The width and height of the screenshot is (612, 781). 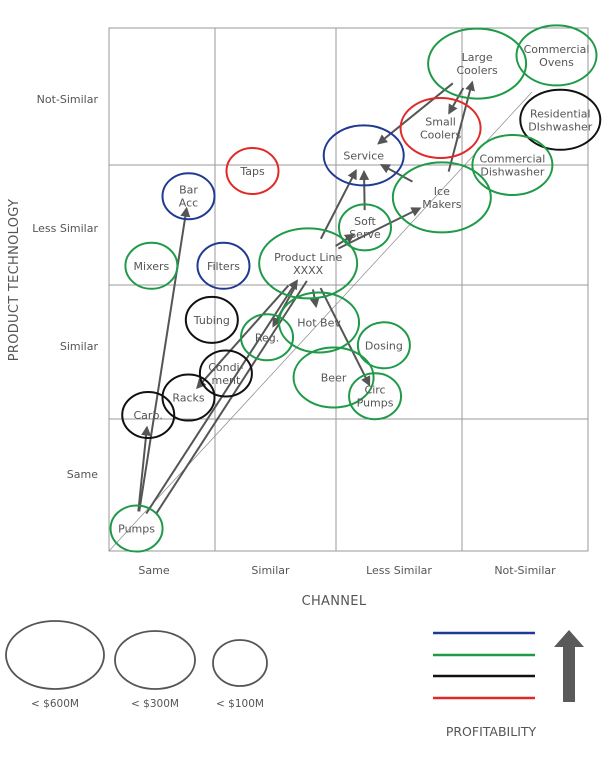 What do you see at coordinates (55, 704) in the screenshot?
I see `size-legend-label: < $600M` at bounding box center [55, 704].